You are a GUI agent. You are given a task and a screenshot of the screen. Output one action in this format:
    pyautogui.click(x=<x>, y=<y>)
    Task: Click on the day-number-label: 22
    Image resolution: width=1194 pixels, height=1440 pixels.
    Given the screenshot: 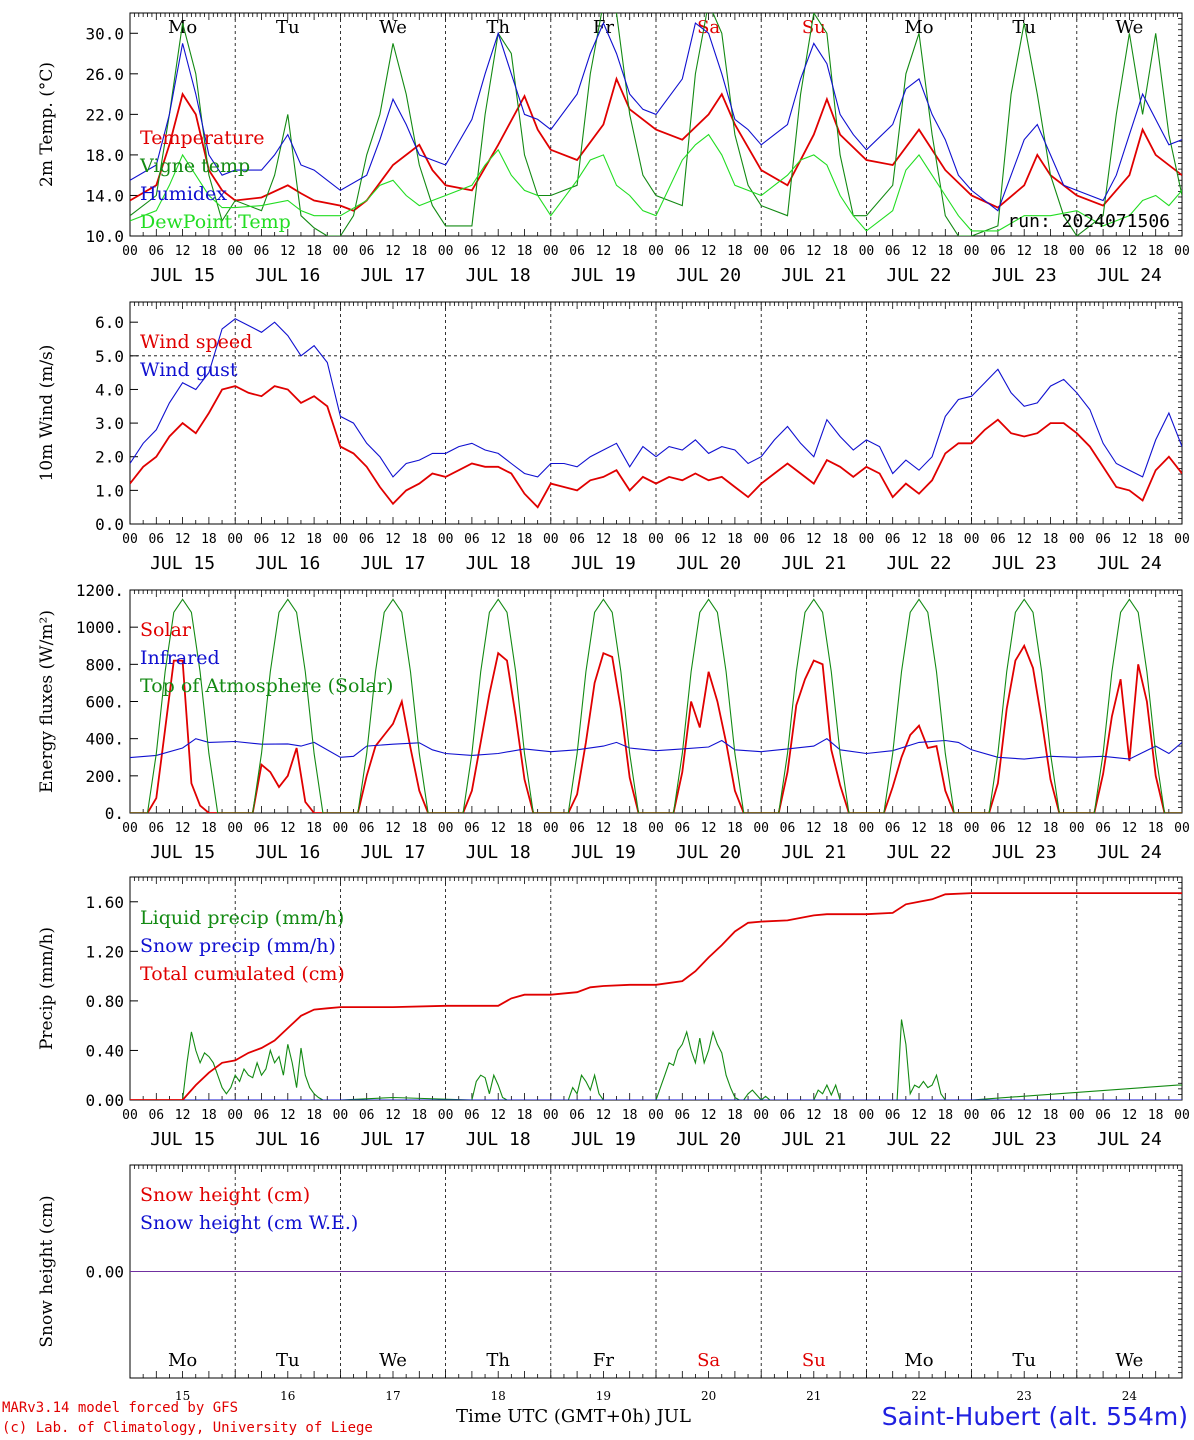 What is the action you would take?
    pyautogui.click(x=918, y=1396)
    